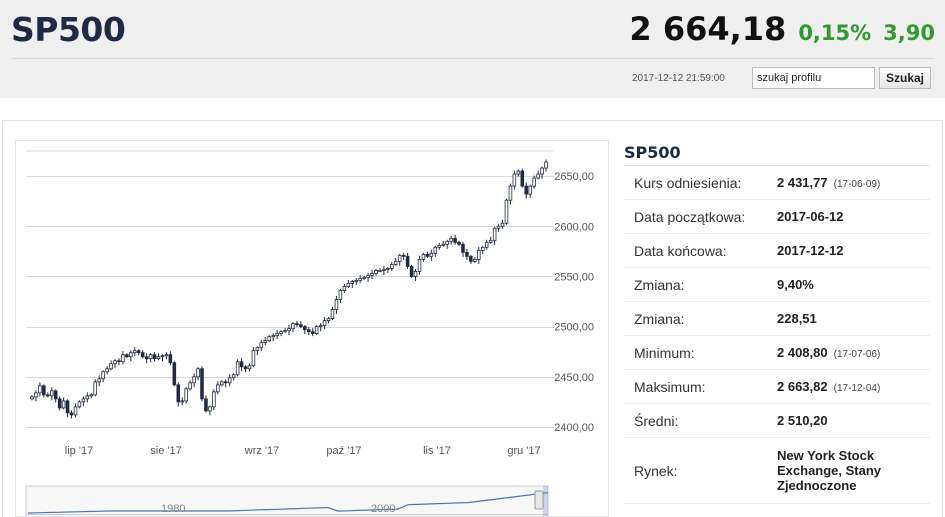 The height and width of the screenshot is (517, 945). Describe the element at coordinates (690, 216) in the screenshot. I see `info-label: Data początkowa:` at that location.